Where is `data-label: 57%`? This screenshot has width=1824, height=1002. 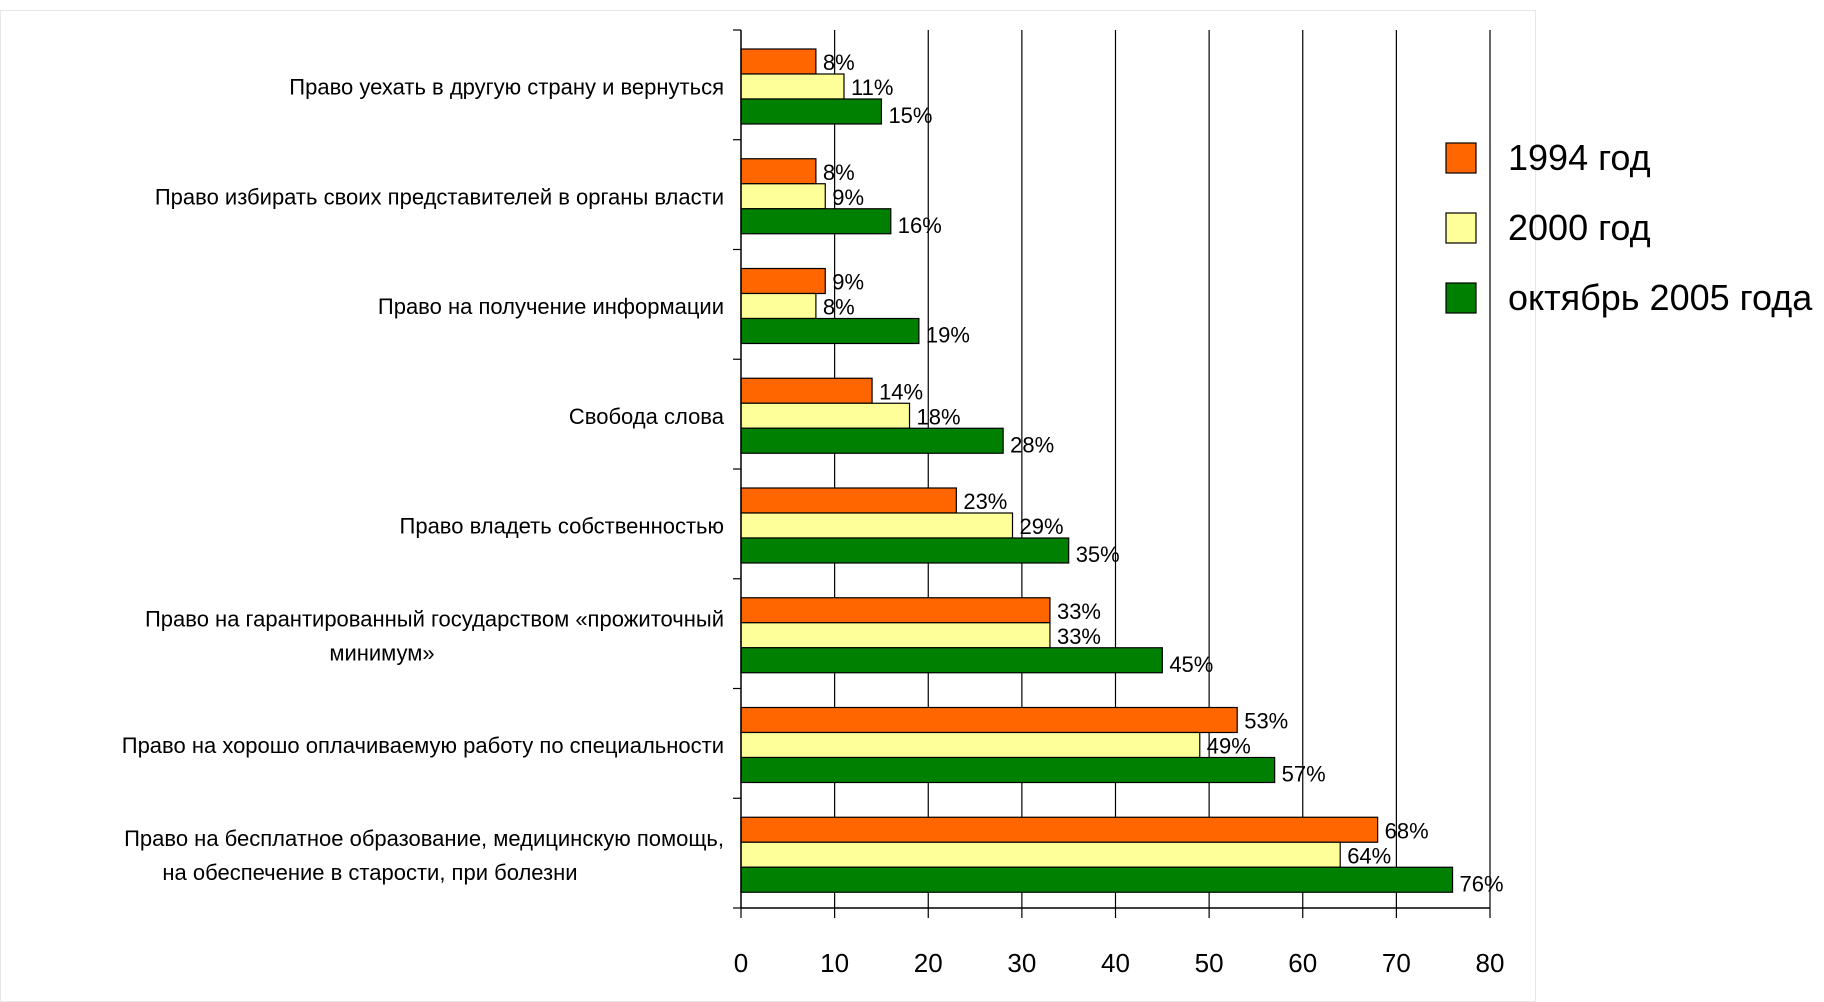
data-label: 57% is located at coordinates (1304, 774).